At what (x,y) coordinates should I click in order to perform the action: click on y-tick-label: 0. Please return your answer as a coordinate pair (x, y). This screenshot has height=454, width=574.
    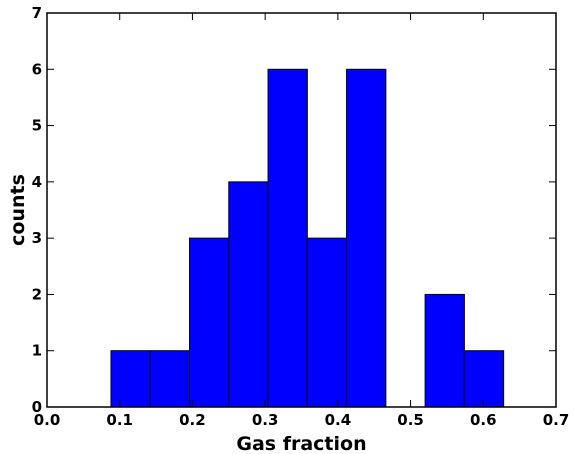
    Looking at the image, I should click on (37, 407).